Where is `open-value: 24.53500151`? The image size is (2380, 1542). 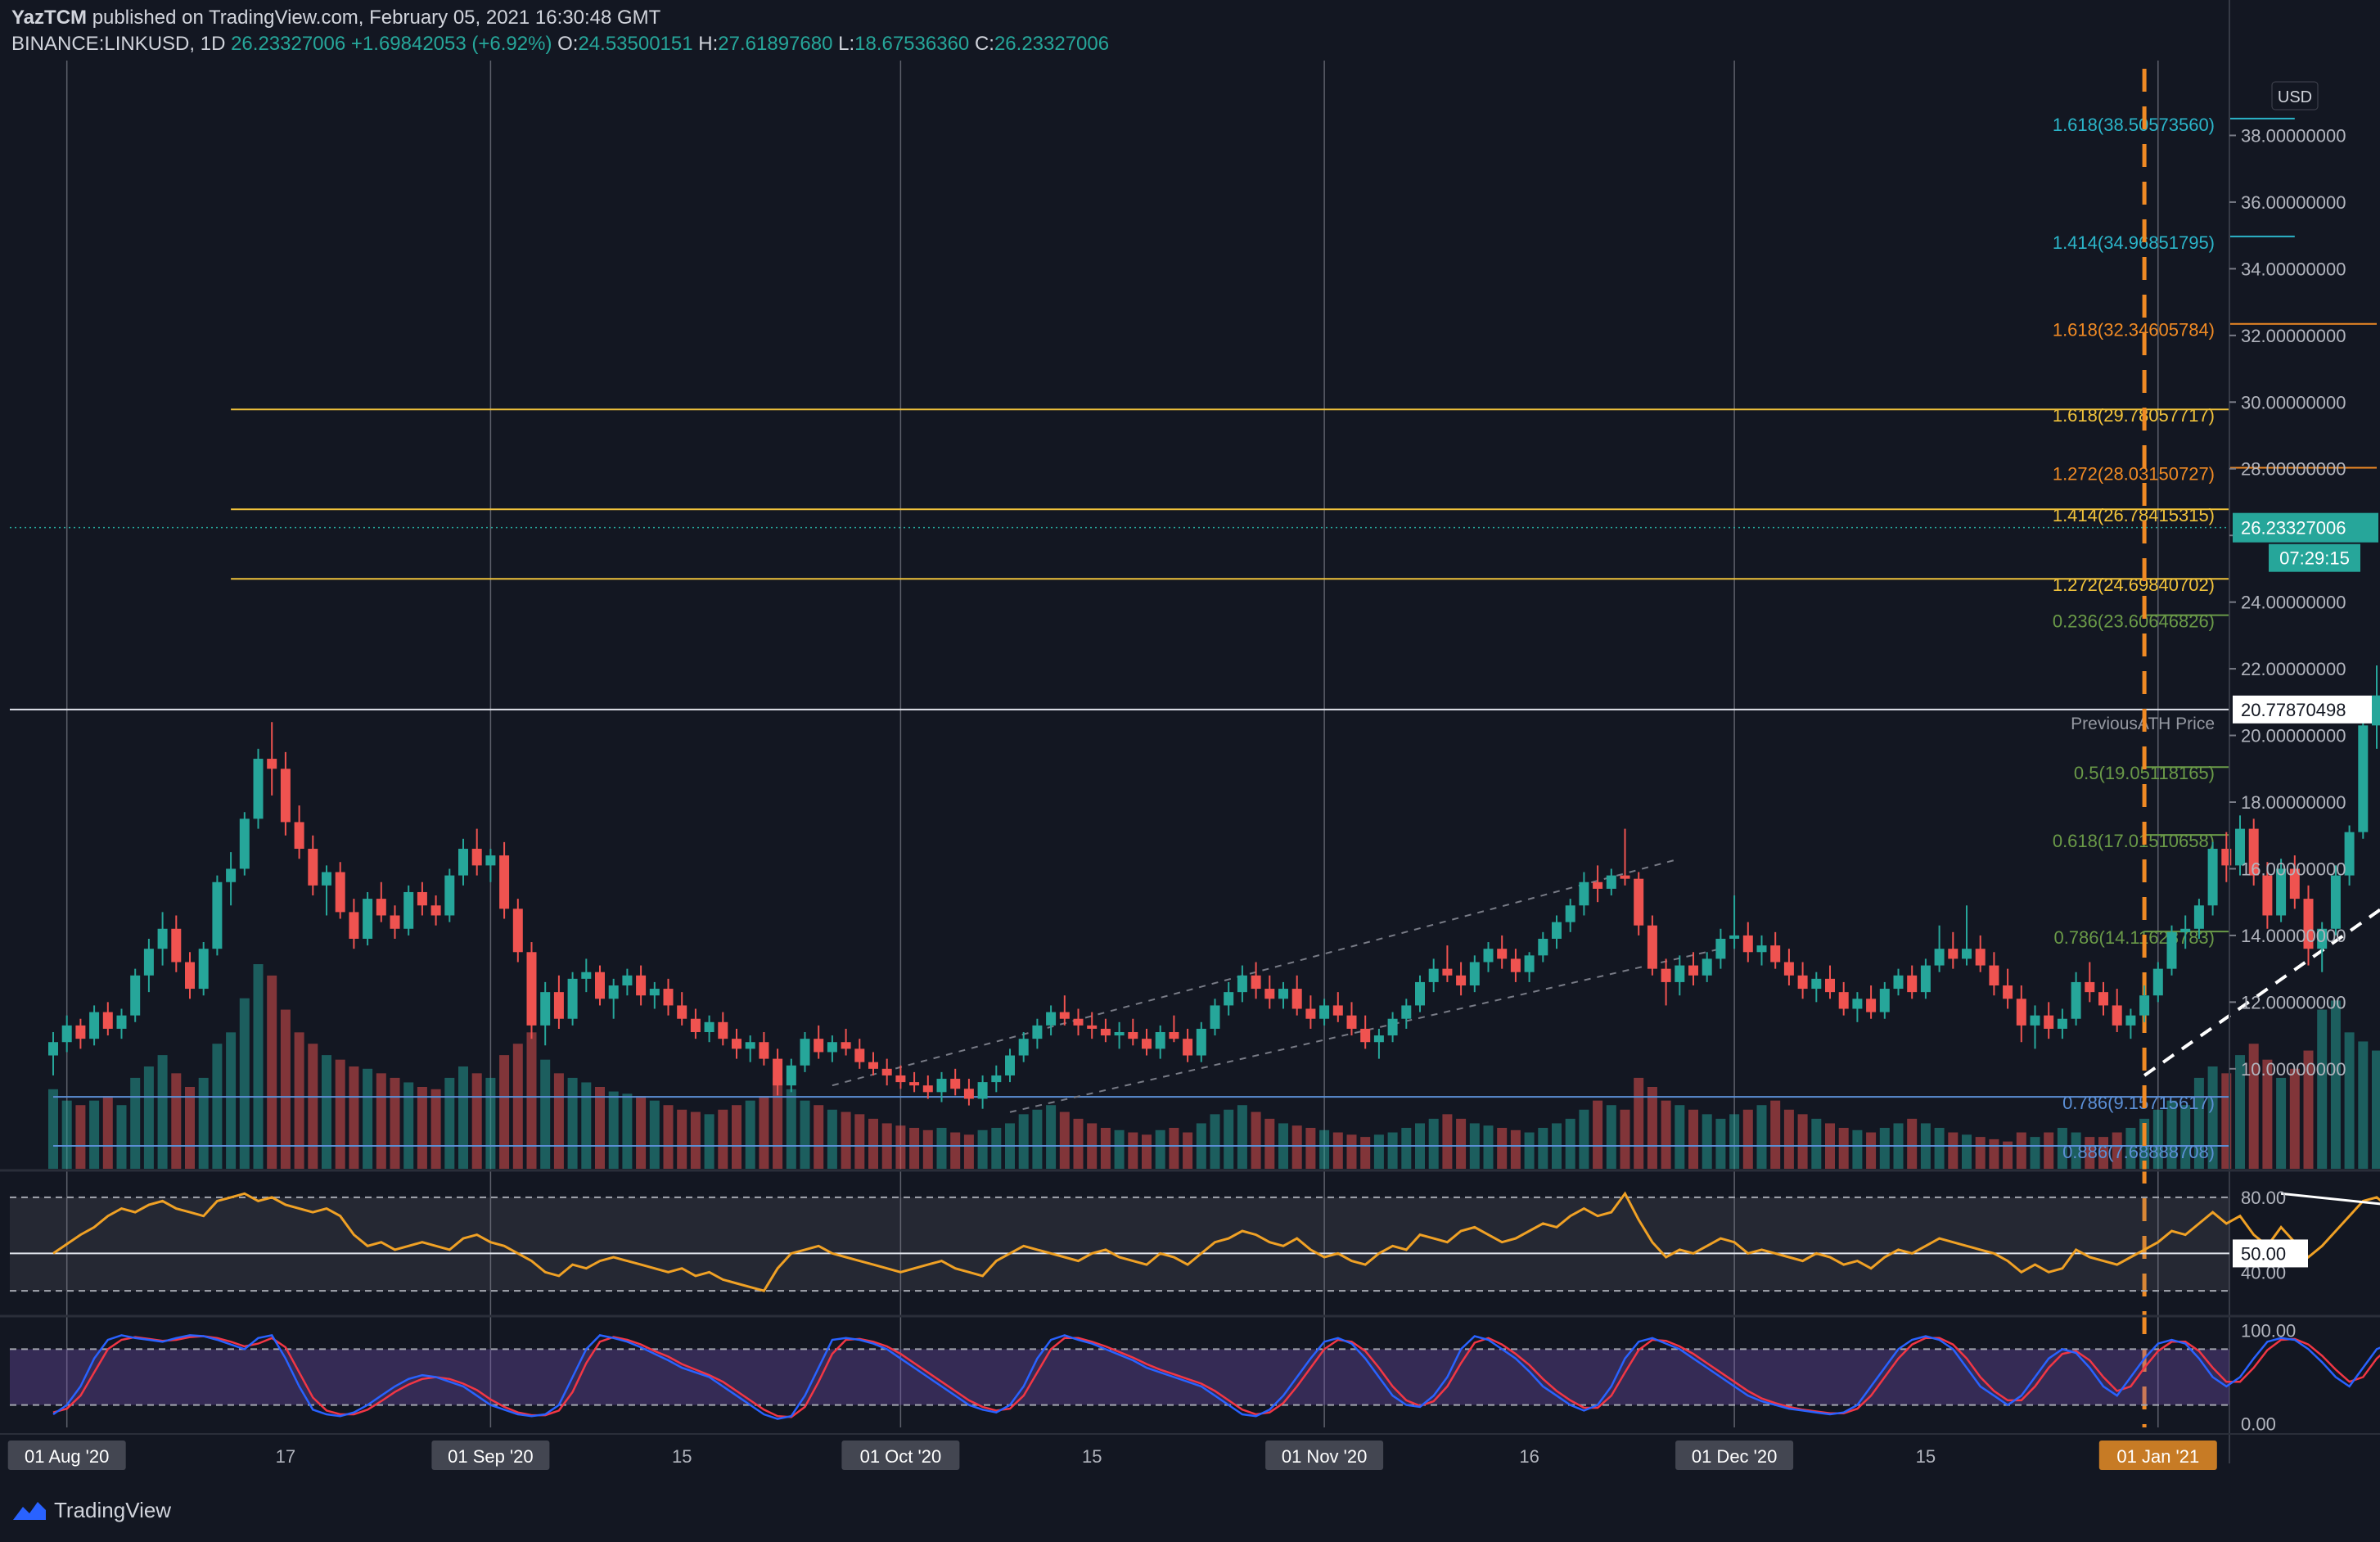 open-value: 24.53500151 is located at coordinates (635, 44).